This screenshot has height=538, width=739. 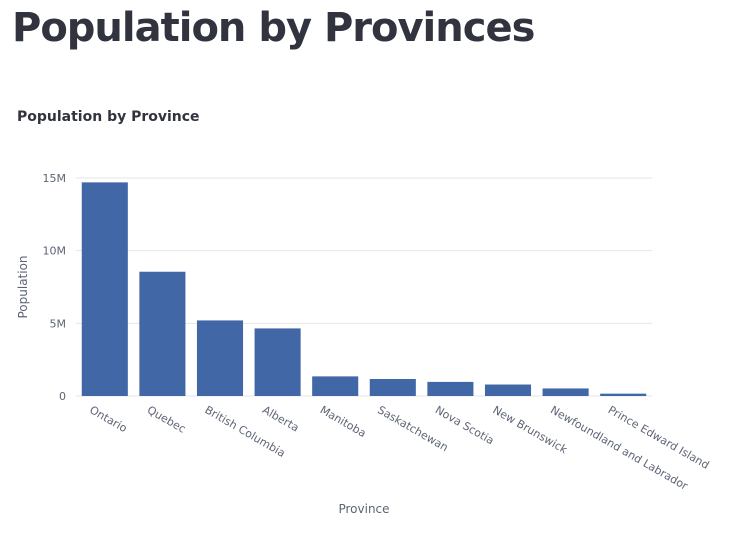 I want to click on x-tick-label: Ontario, so click(x=108, y=419).